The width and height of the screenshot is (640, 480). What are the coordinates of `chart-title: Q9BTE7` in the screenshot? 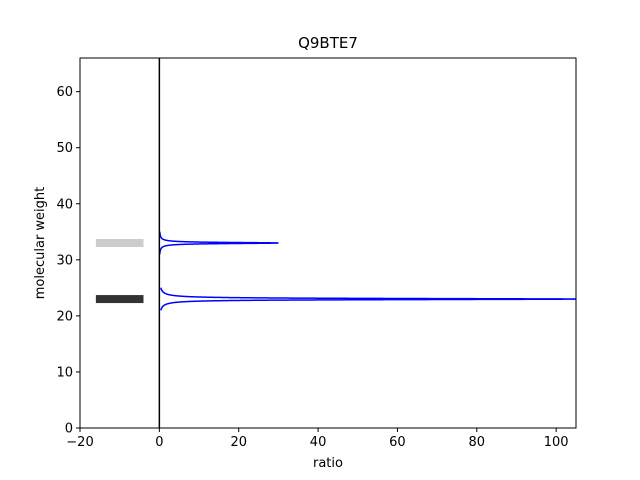 It's located at (328, 43).